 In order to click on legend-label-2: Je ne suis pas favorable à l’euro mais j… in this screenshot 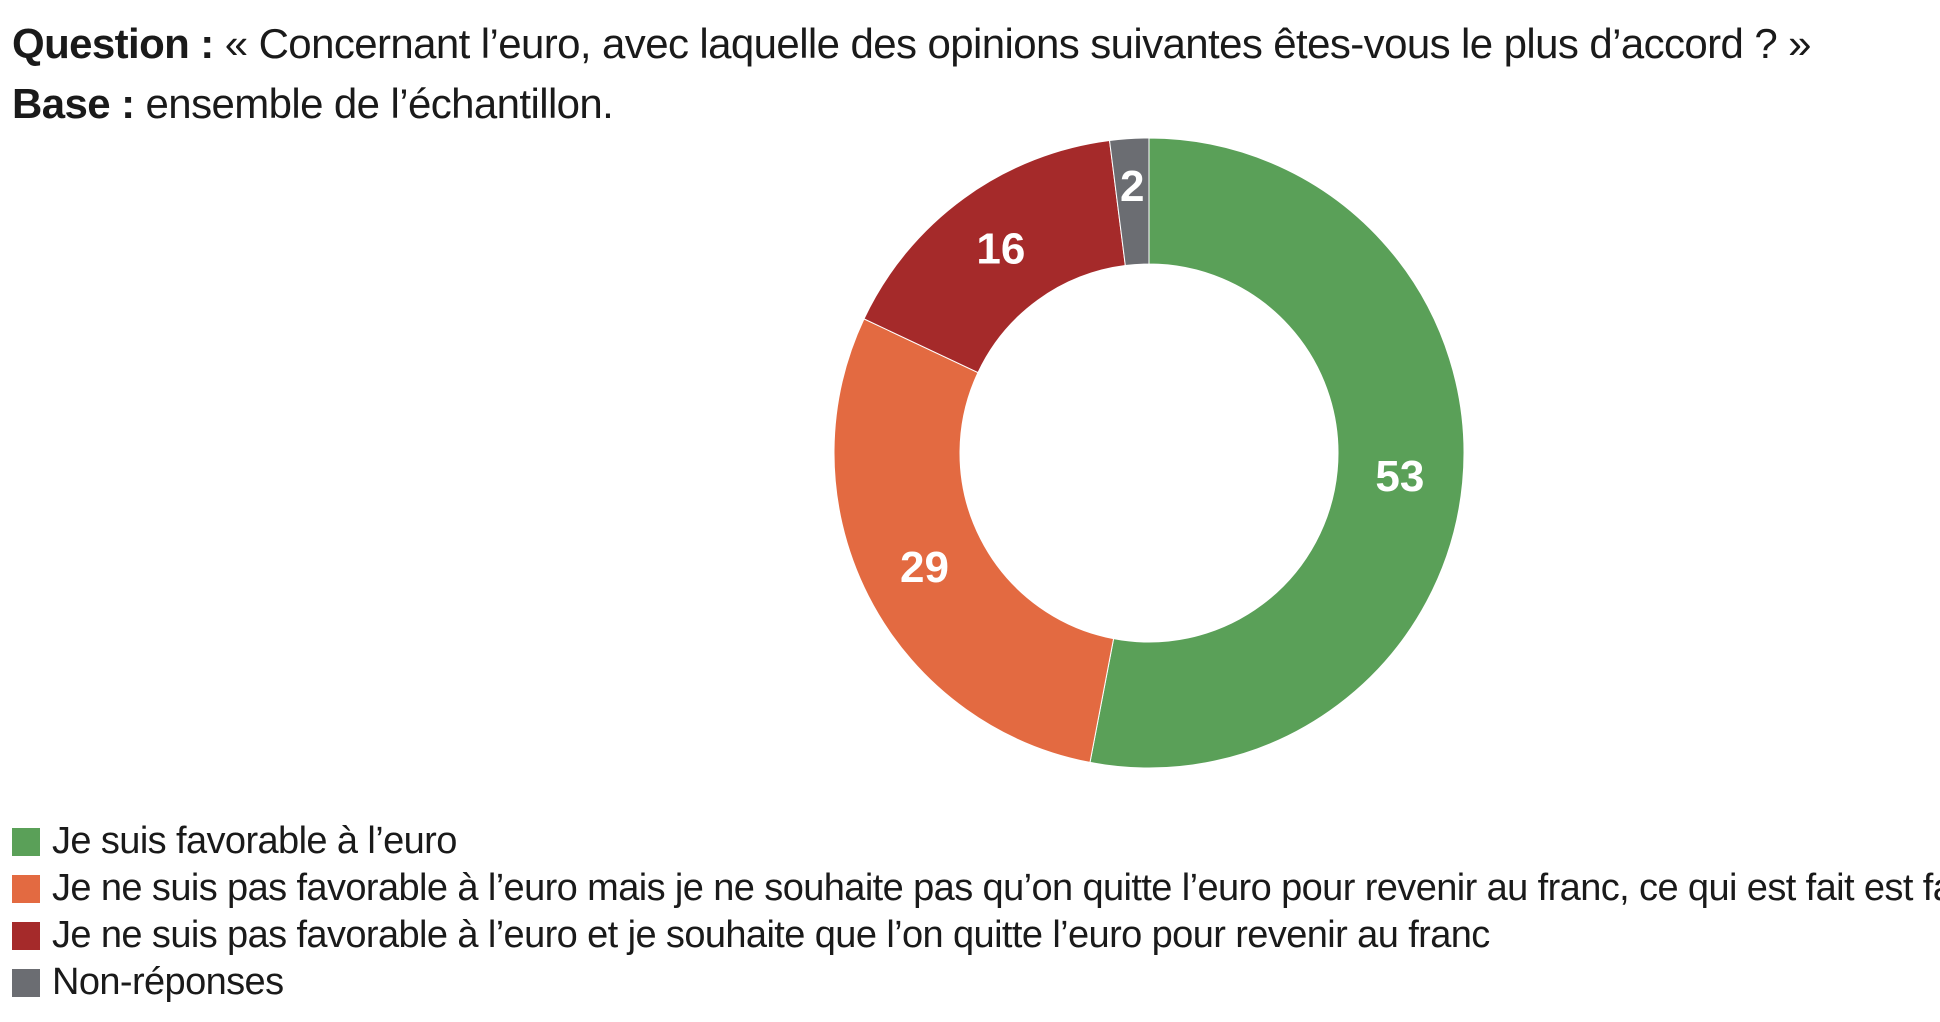, I will do `click(996, 888)`.